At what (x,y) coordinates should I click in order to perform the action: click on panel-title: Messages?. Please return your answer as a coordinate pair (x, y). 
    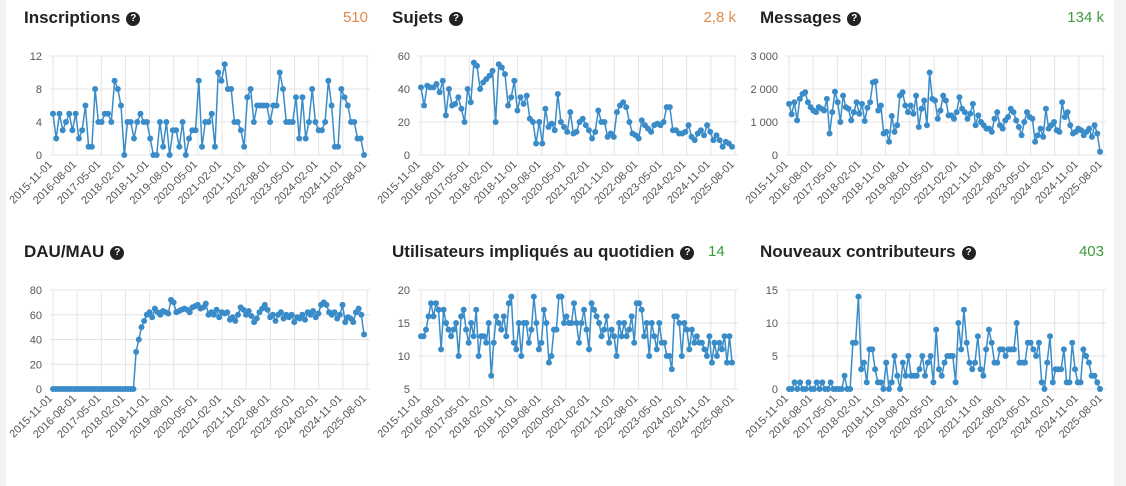
    Looking at the image, I should click on (811, 18).